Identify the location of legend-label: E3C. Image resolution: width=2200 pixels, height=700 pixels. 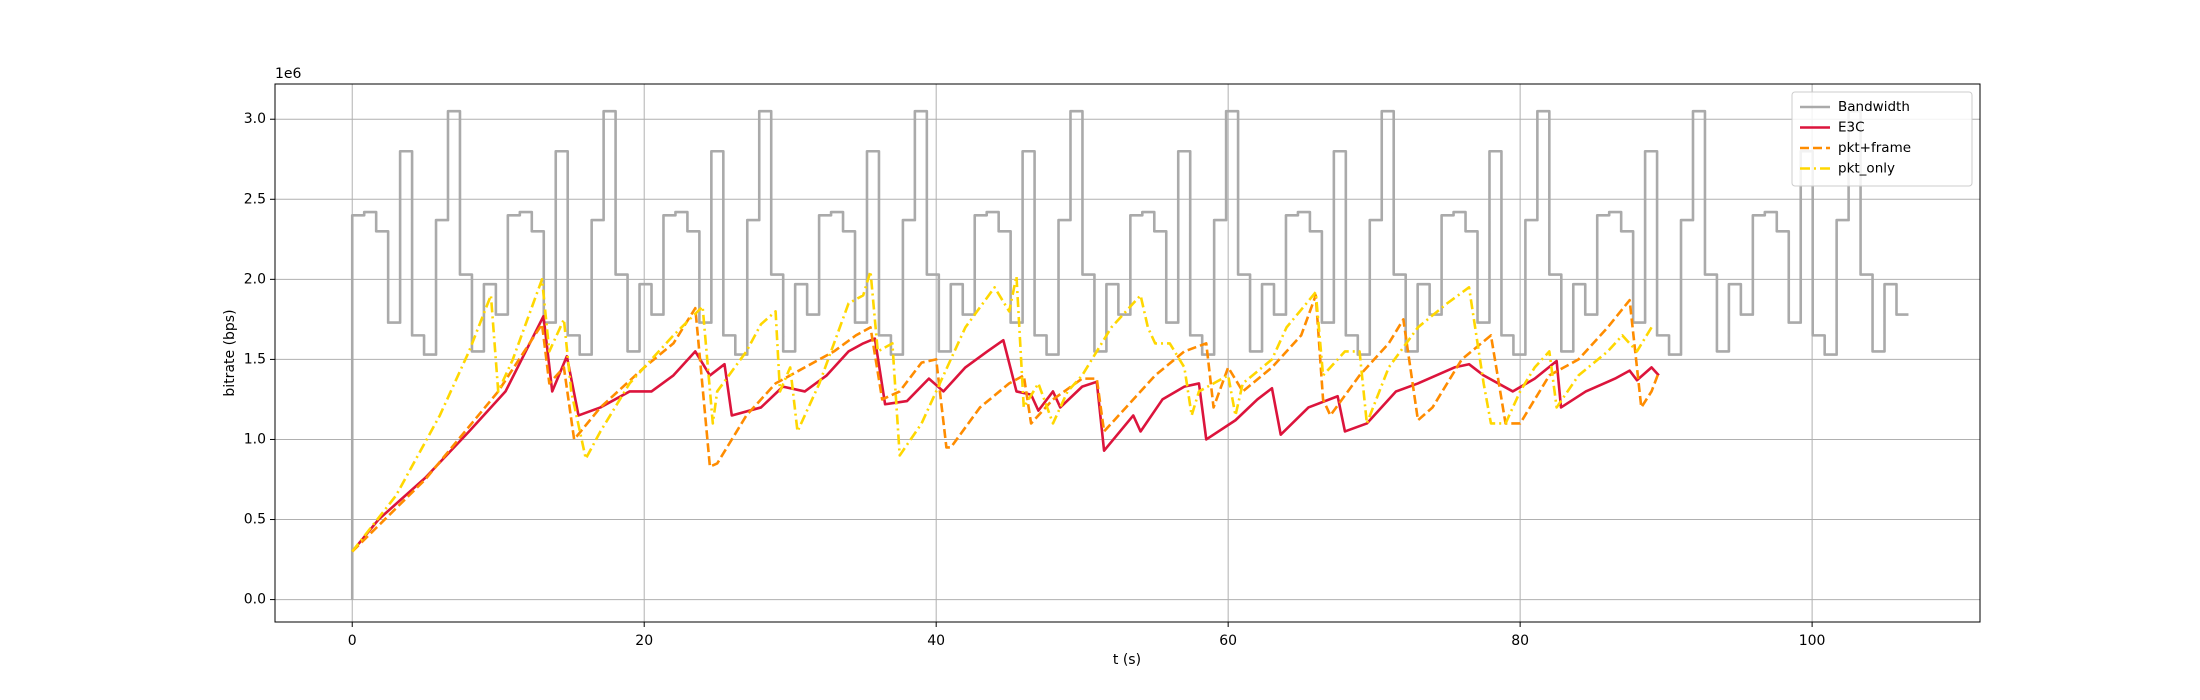
(1851, 128).